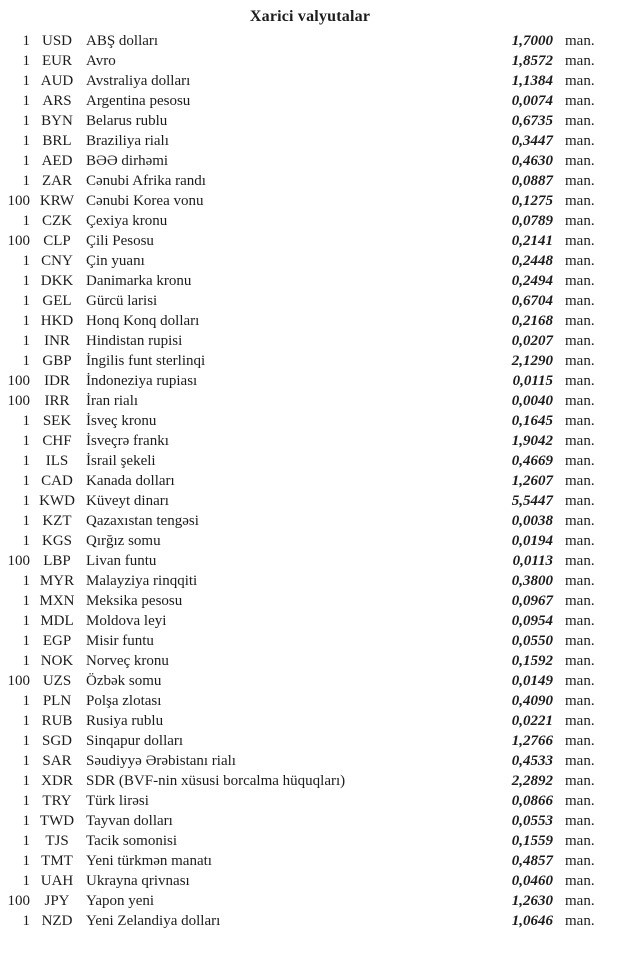 Image resolution: width=620 pixels, height=967 pixels. What do you see at coordinates (57, 761) in the screenshot?
I see `currency-code-cell: SAR` at bounding box center [57, 761].